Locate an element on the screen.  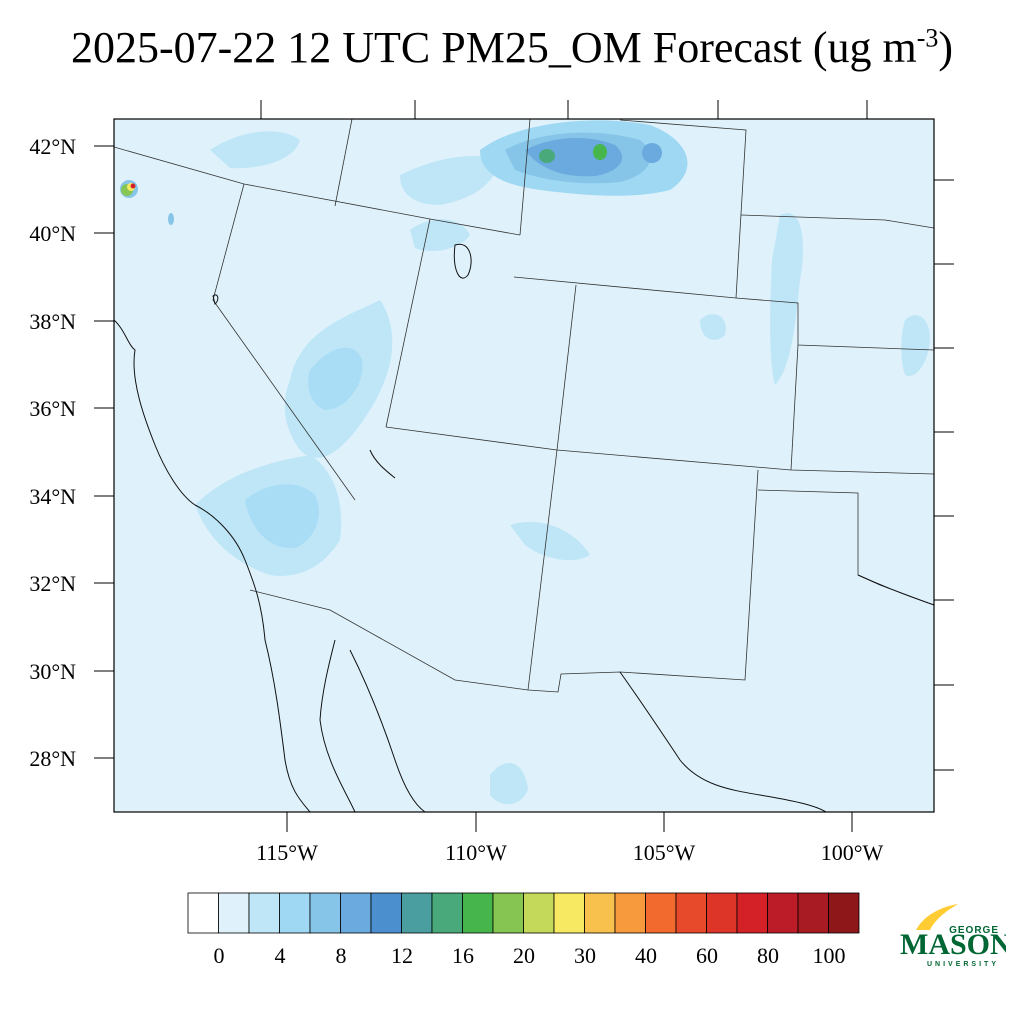
river-colorado is located at coordinates (382, 464).